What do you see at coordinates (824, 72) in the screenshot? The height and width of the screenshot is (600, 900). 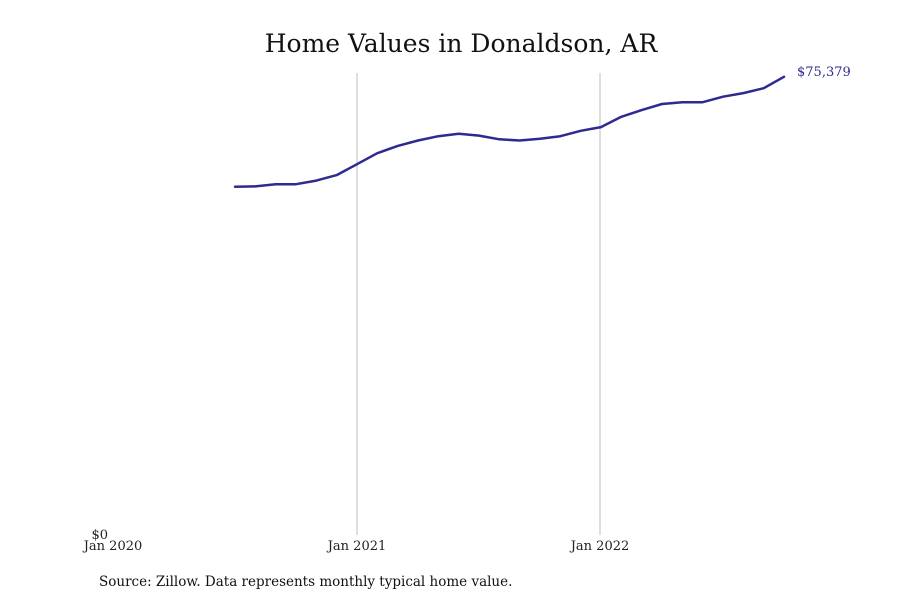 I see `end-value-label: $75,379` at bounding box center [824, 72].